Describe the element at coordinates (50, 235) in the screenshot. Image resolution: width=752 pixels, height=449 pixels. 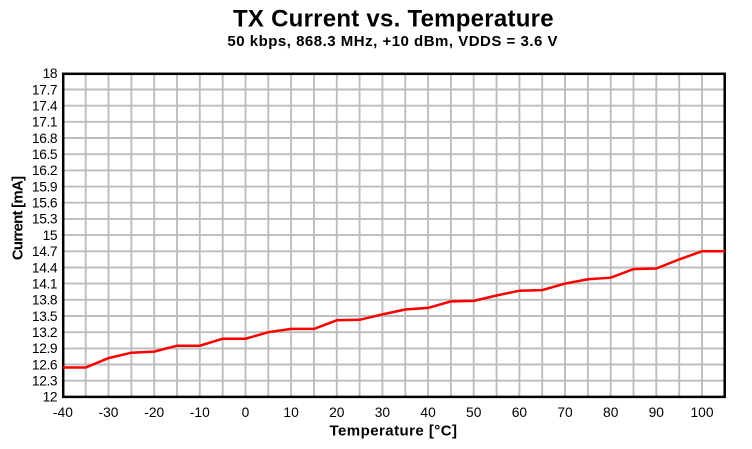
I see `svg-text: 15` at that location.